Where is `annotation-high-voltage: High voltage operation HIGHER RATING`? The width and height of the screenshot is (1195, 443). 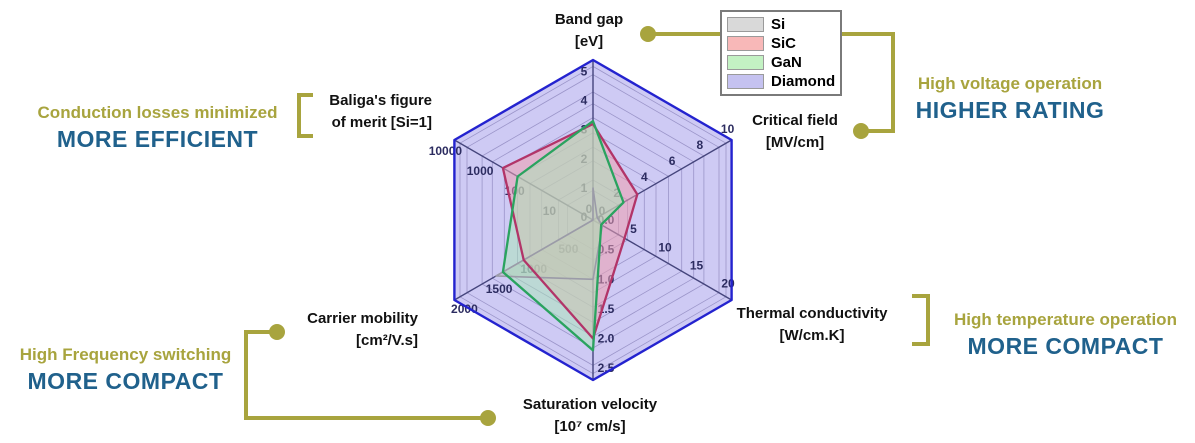 annotation-high-voltage: High voltage operation HIGHER RATING is located at coordinates (1010, 98).